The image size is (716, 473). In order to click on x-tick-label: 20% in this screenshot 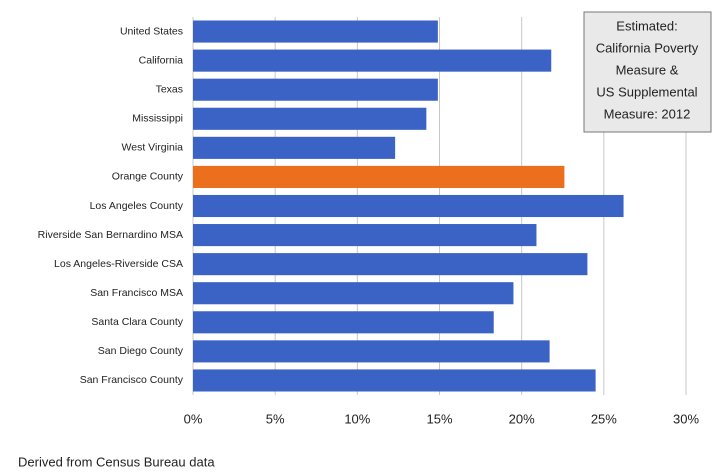, I will do `click(522, 418)`.